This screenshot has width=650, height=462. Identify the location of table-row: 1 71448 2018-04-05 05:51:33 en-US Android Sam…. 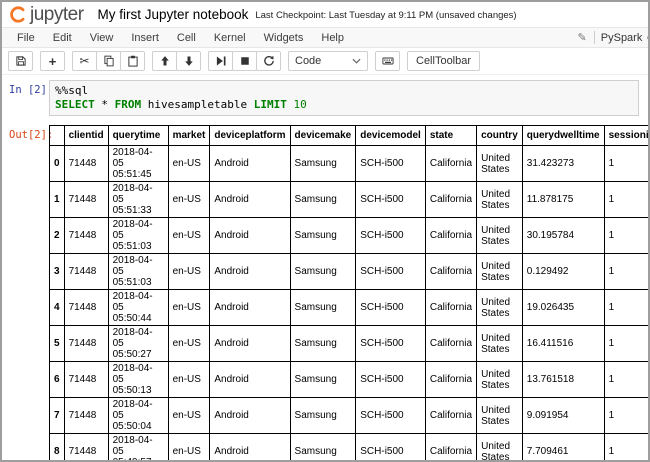
(348, 199).